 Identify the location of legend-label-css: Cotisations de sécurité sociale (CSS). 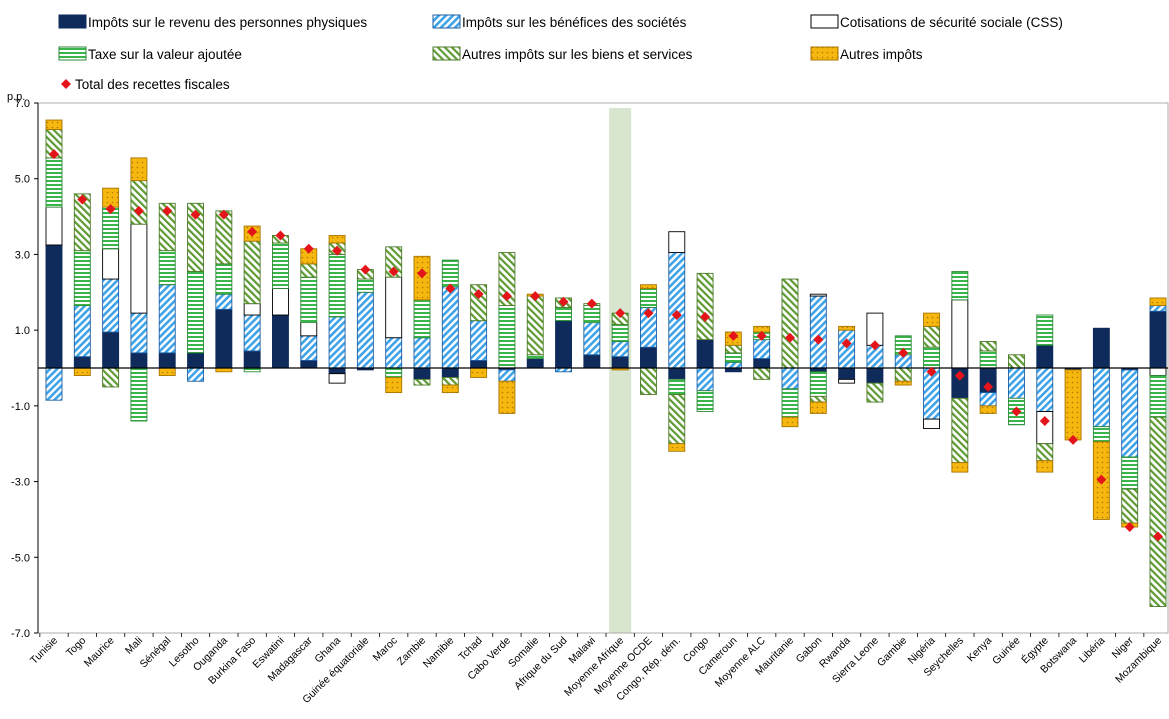
(951, 22).